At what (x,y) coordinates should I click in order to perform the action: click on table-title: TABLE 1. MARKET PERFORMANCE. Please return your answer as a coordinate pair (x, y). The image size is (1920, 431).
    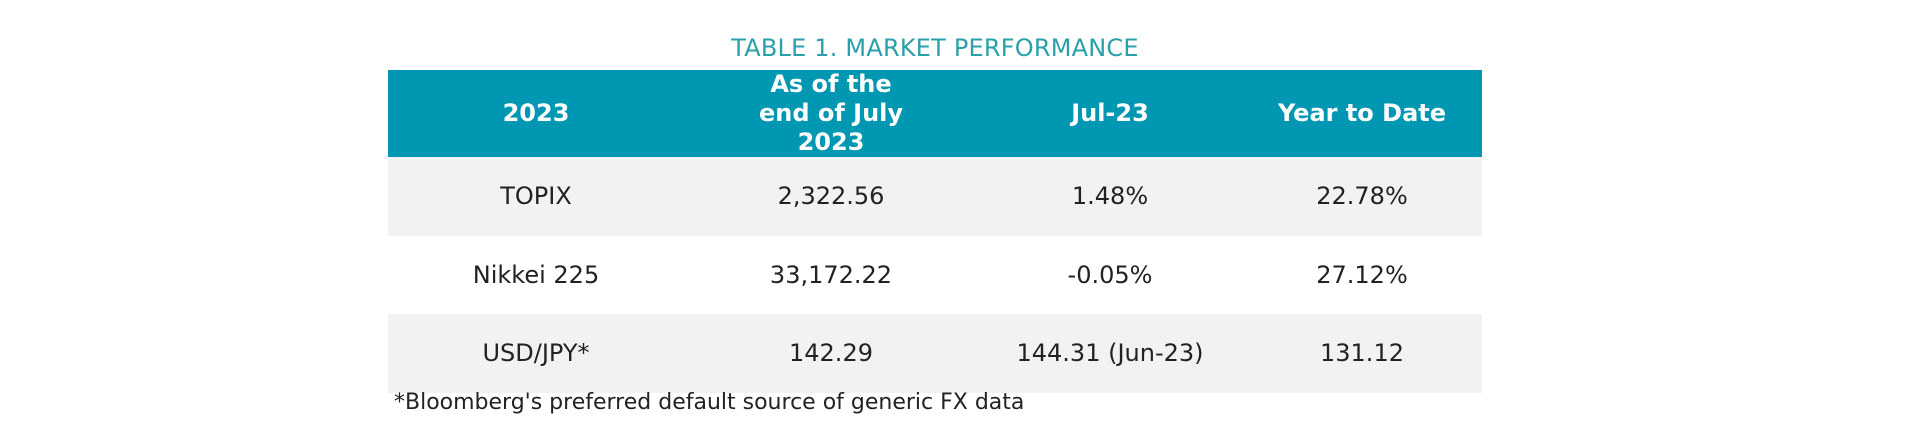
    Looking at the image, I should click on (935, 48).